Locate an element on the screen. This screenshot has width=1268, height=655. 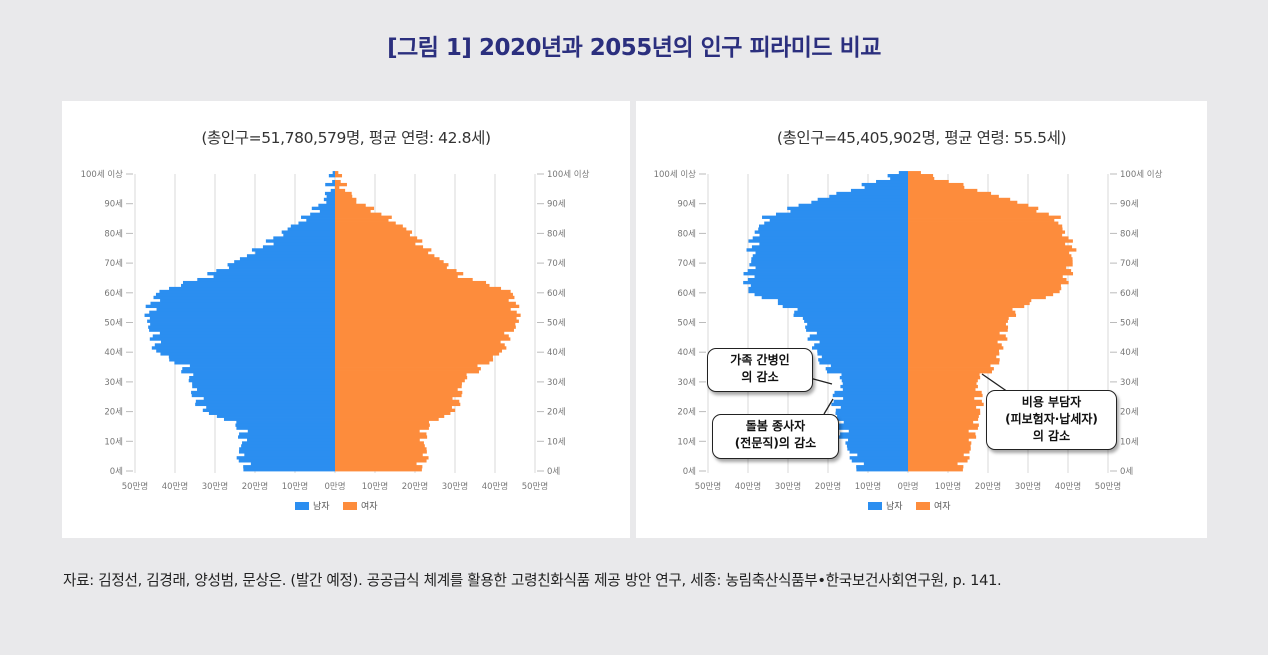
y-tick-label-right: 20세 is located at coordinates (556, 413).